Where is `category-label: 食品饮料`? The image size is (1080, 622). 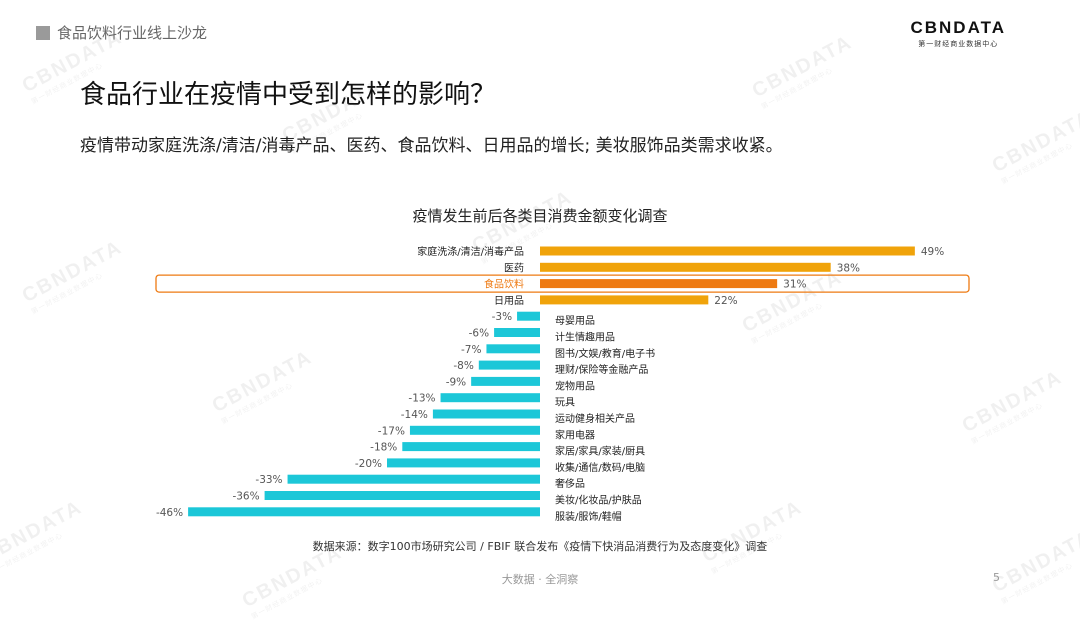
category-label: 食品饮料 is located at coordinates (504, 284).